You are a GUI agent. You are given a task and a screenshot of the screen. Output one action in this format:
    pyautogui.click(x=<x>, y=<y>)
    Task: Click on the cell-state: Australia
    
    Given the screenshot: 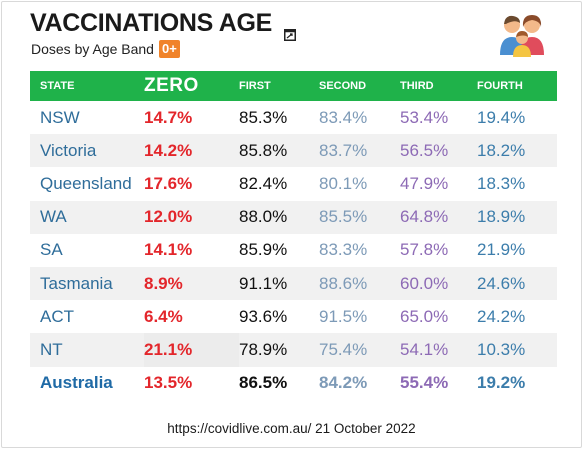 What is the action you would take?
    pyautogui.click(x=76, y=383)
    